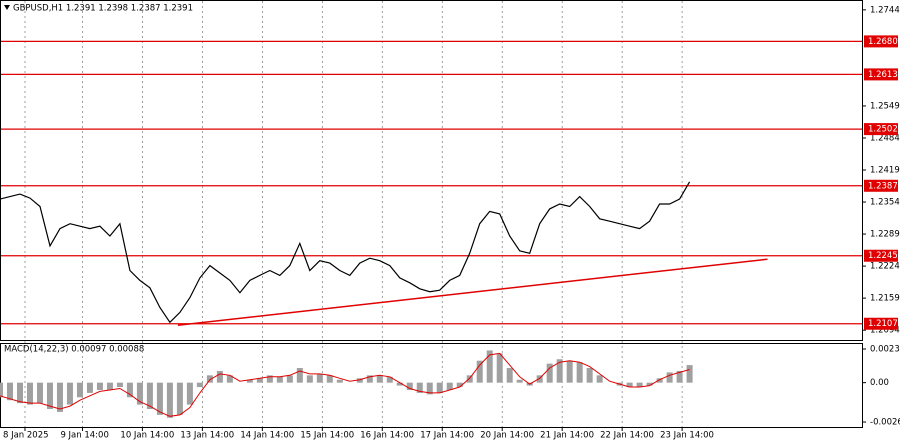  I want to click on y-tick-label: 1.2224, so click(885, 267).